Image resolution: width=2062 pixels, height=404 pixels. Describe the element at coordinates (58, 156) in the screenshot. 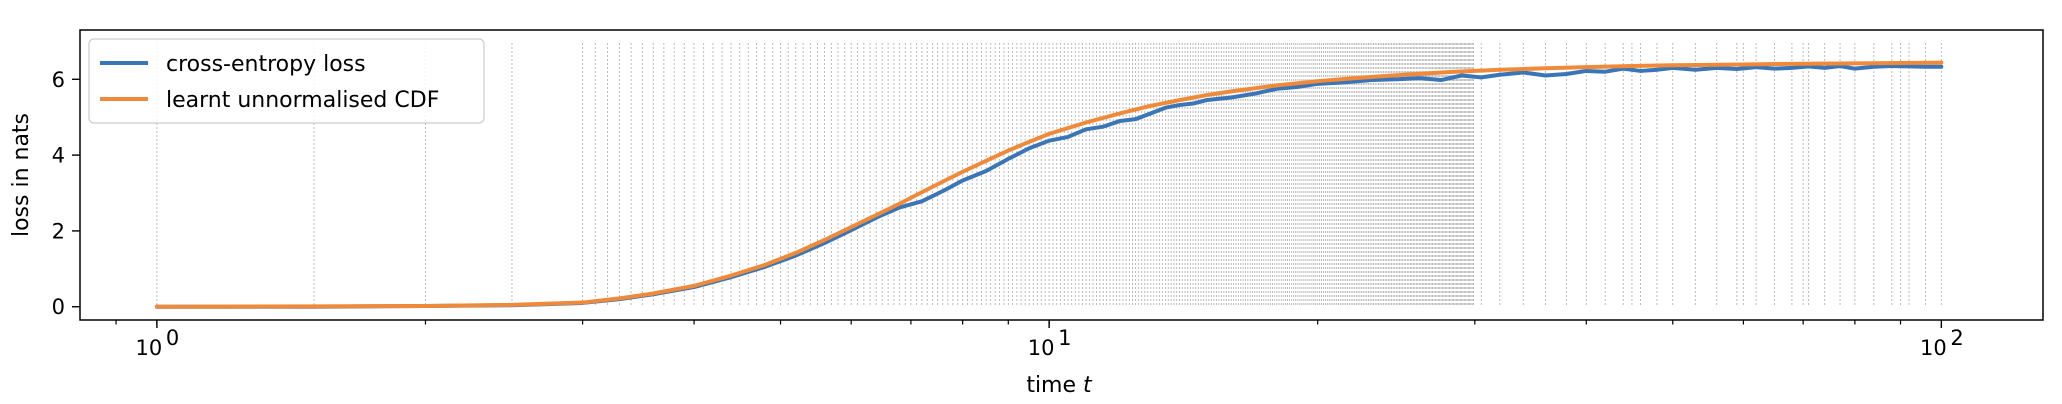

I see `y-tick-label: 4` at that location.